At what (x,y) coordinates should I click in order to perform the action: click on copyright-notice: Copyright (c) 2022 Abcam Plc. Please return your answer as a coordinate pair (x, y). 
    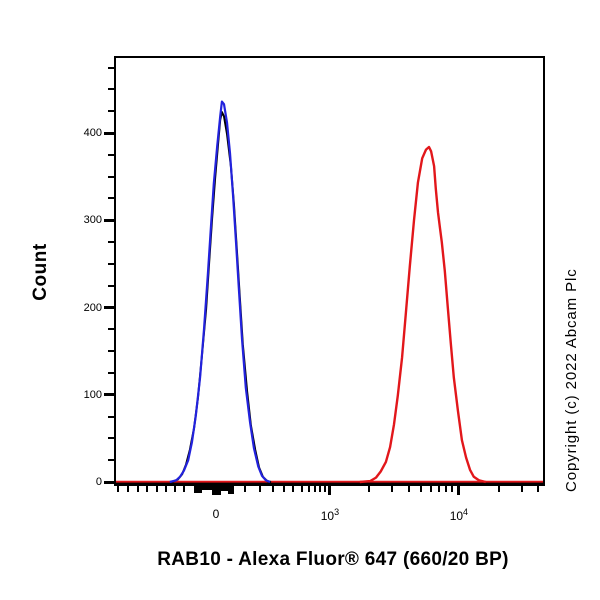
    Looking at the image, I should click on (571, 380).